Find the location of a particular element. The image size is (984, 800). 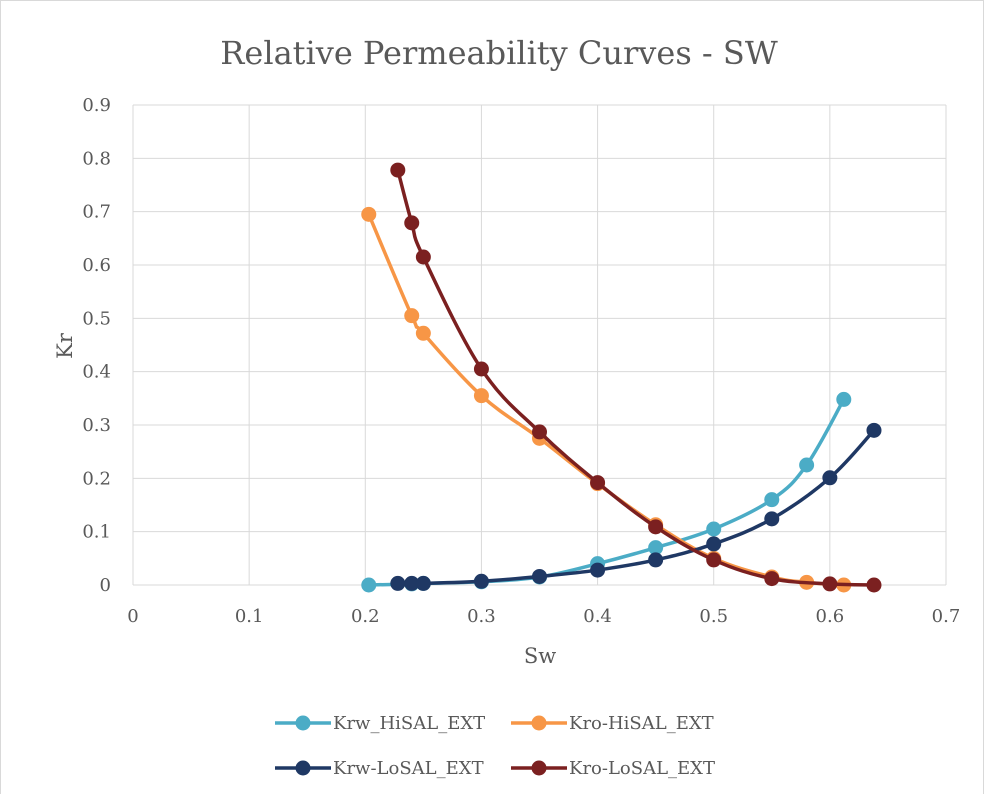

y-tick-label: 0.5 is located at coordinates (96, 318).